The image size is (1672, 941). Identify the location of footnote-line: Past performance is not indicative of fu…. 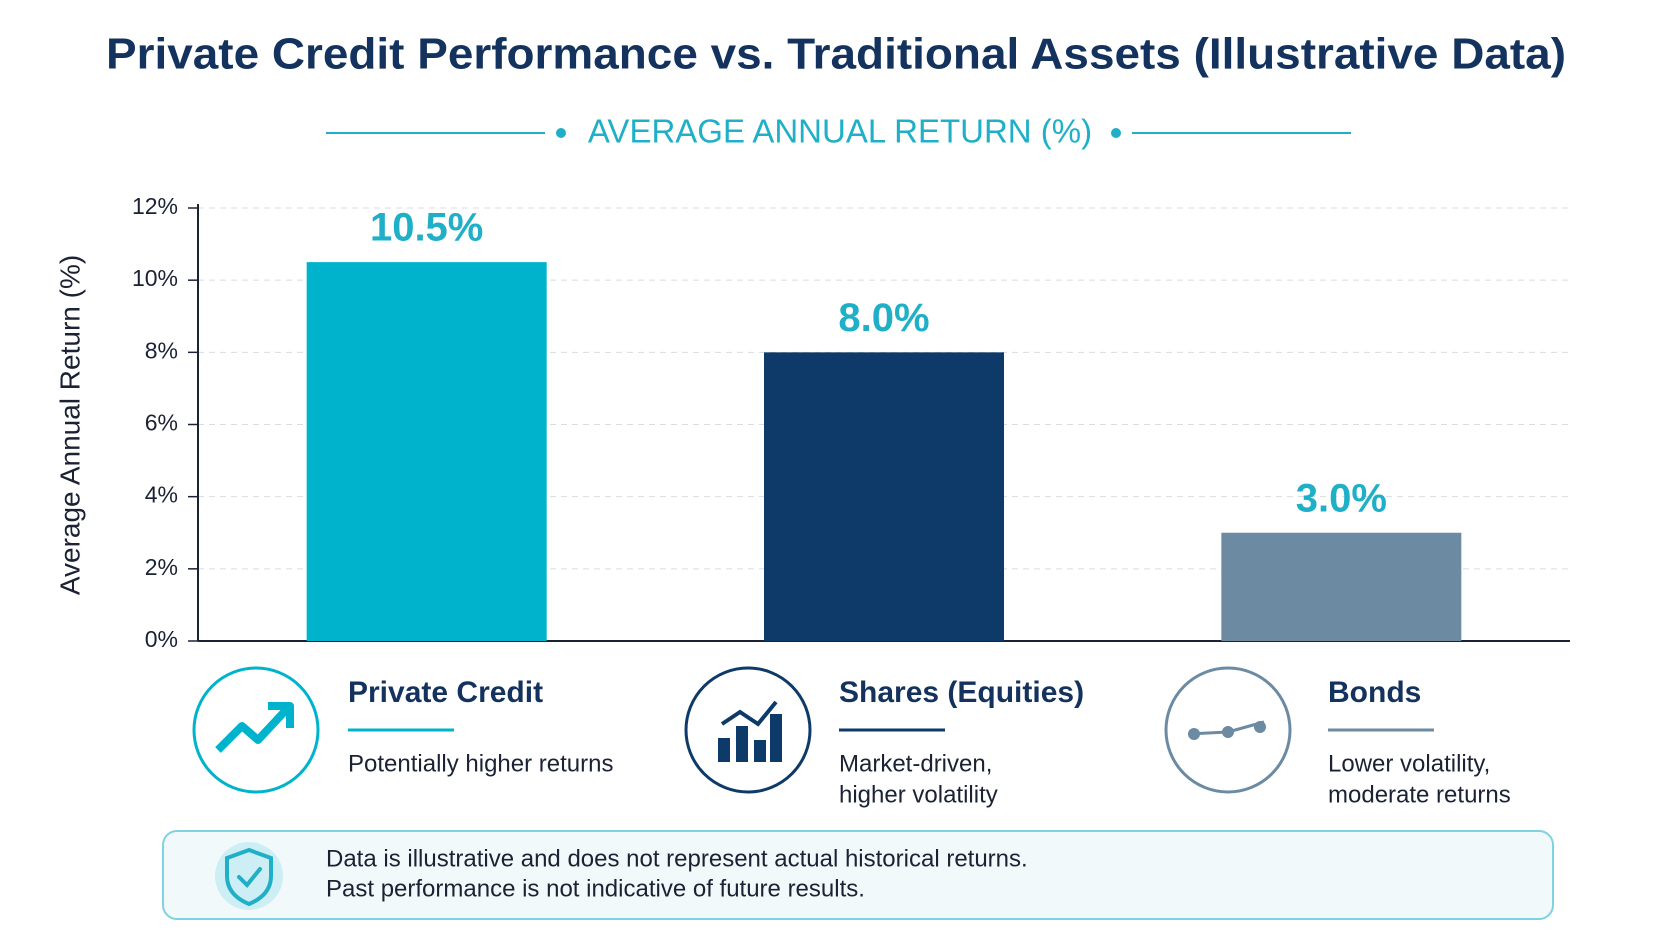
(595, 888).